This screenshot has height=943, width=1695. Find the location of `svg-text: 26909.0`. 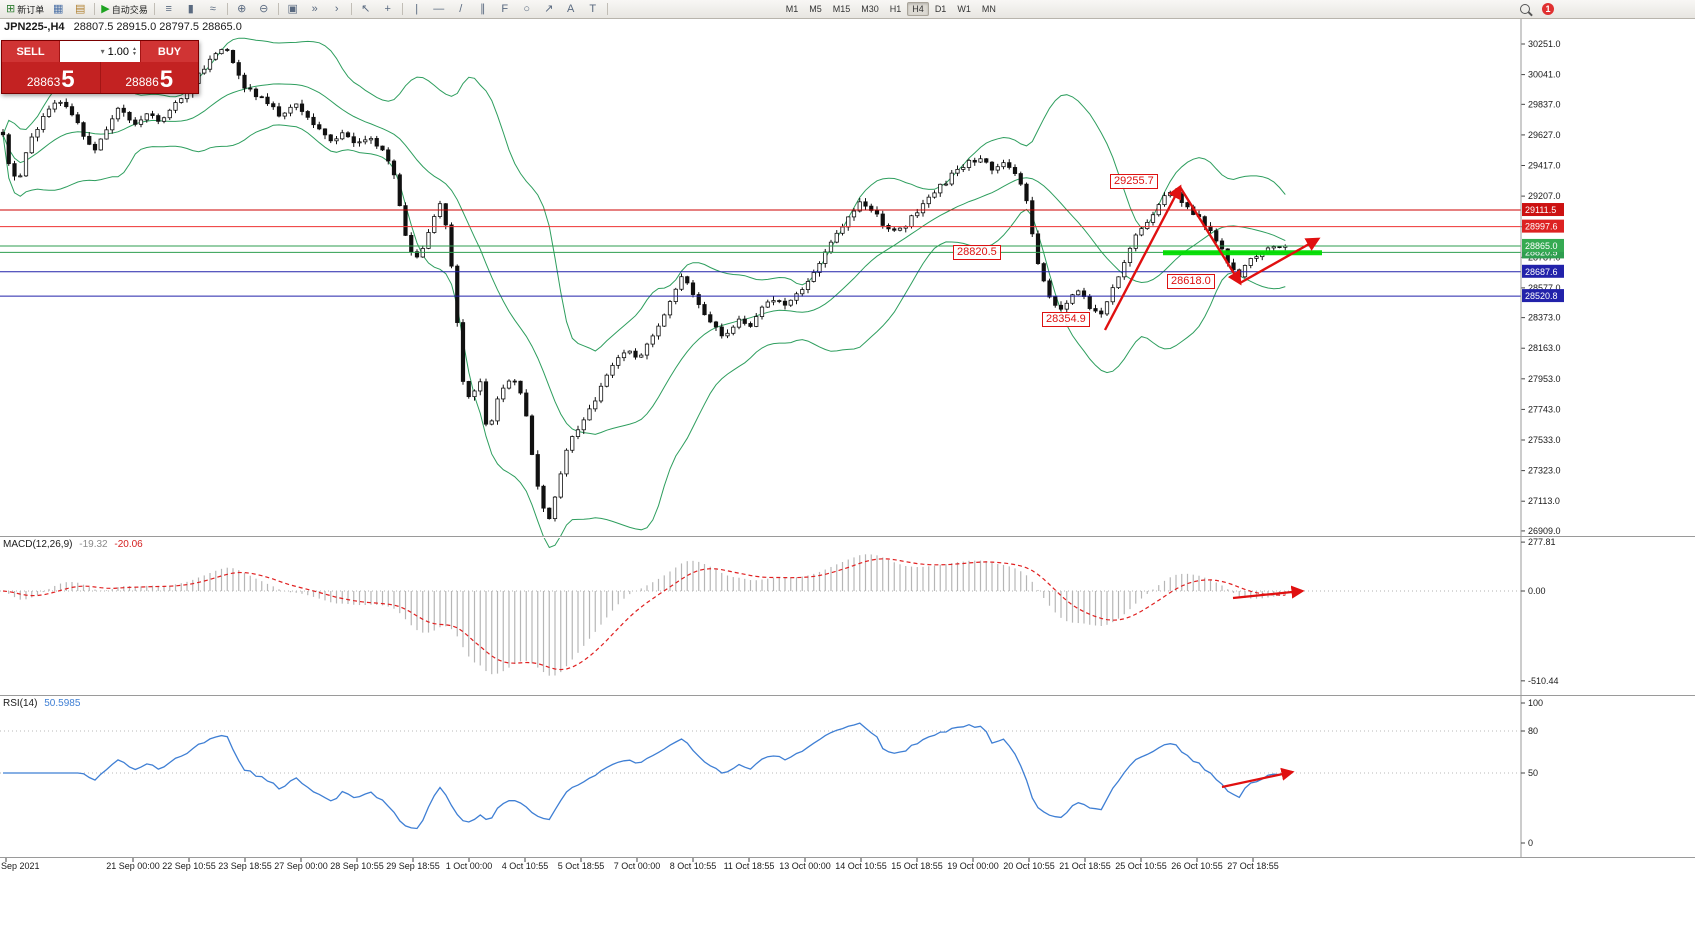

svg-text: 26909.0 is located at coordinates (1544, 531).